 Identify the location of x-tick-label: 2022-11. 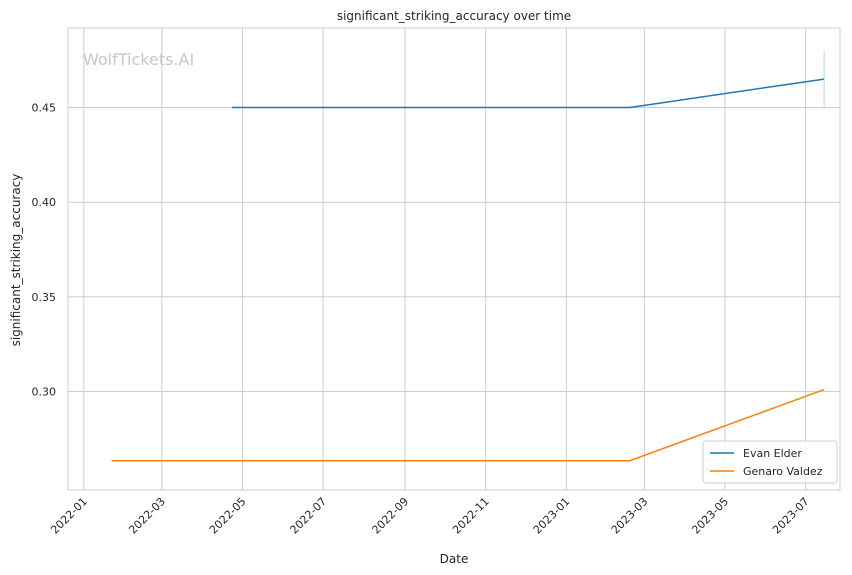
(471, 516).